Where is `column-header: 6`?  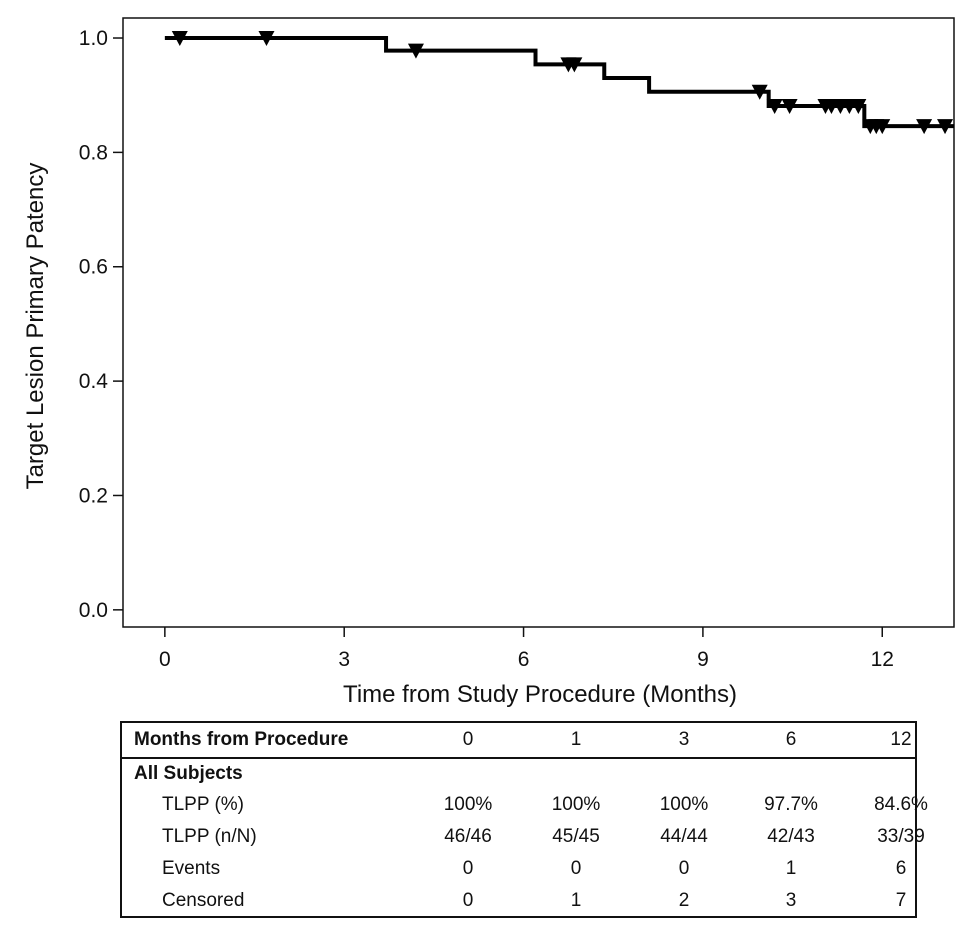 column-header: 6 is located at coordinates (791, 739).